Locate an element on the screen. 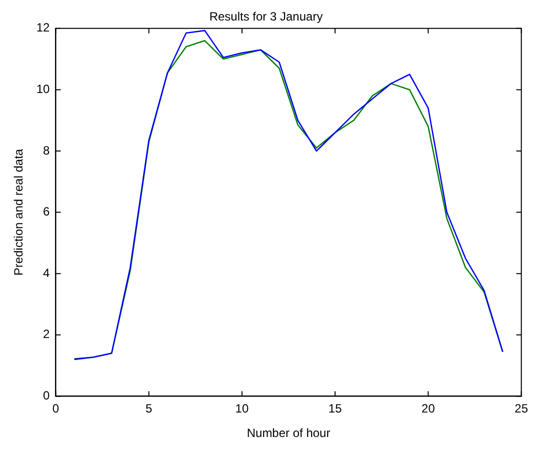  y-tick-label: 10 is located at coordinates (43, 89).